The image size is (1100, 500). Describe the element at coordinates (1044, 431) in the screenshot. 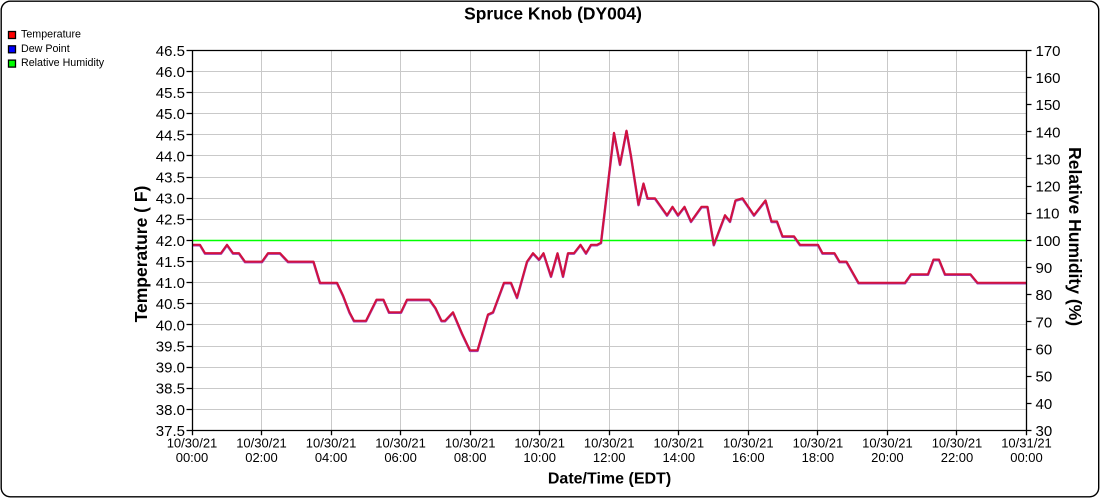

I see `svg-text: 30` at that location.